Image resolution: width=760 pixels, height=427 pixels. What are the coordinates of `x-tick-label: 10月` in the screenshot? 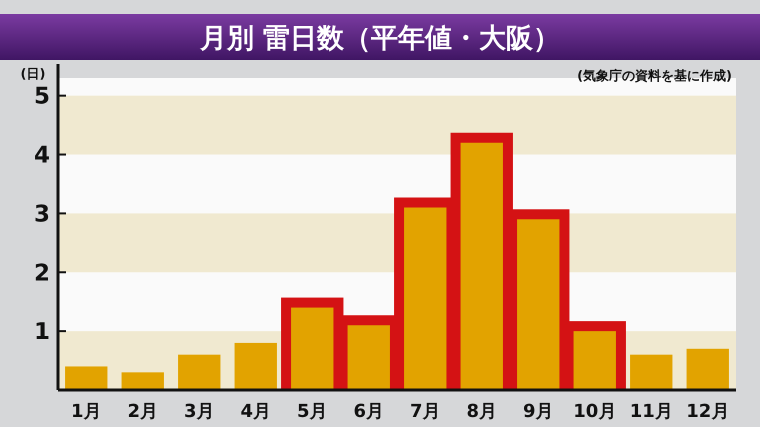 It's located at (594, 411).